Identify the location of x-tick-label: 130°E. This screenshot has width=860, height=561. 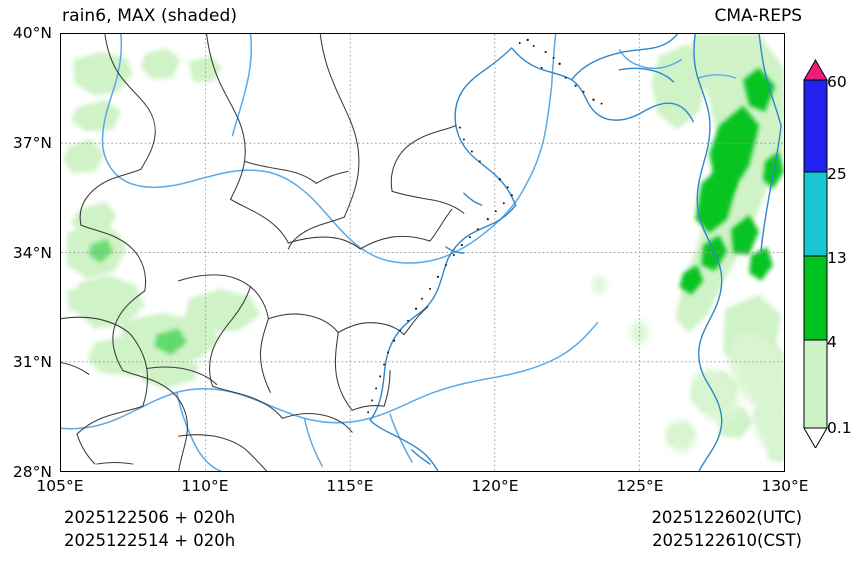
(785, 486).